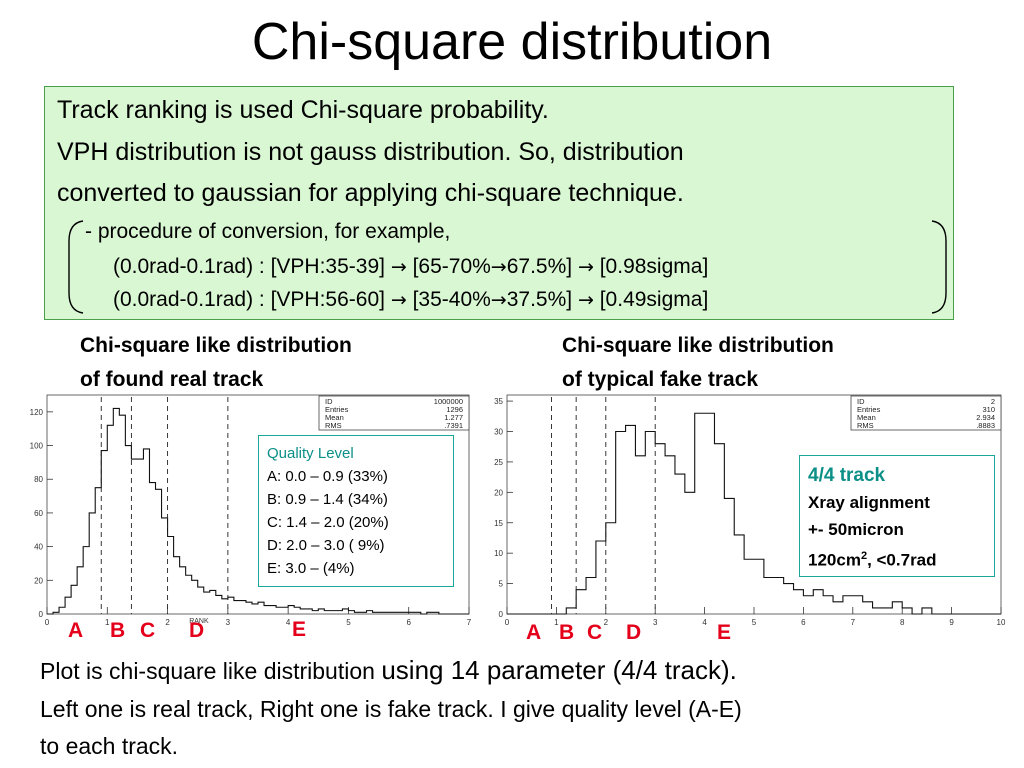  I want to click on quality-legend-item: C: 1.4 – 2.0 (20%), so click(328, 522).